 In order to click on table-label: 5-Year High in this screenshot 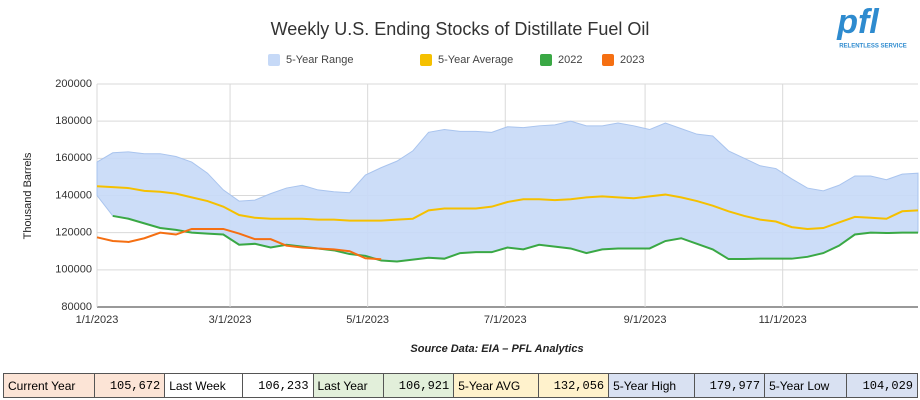, I will do `click(651, 385)`.